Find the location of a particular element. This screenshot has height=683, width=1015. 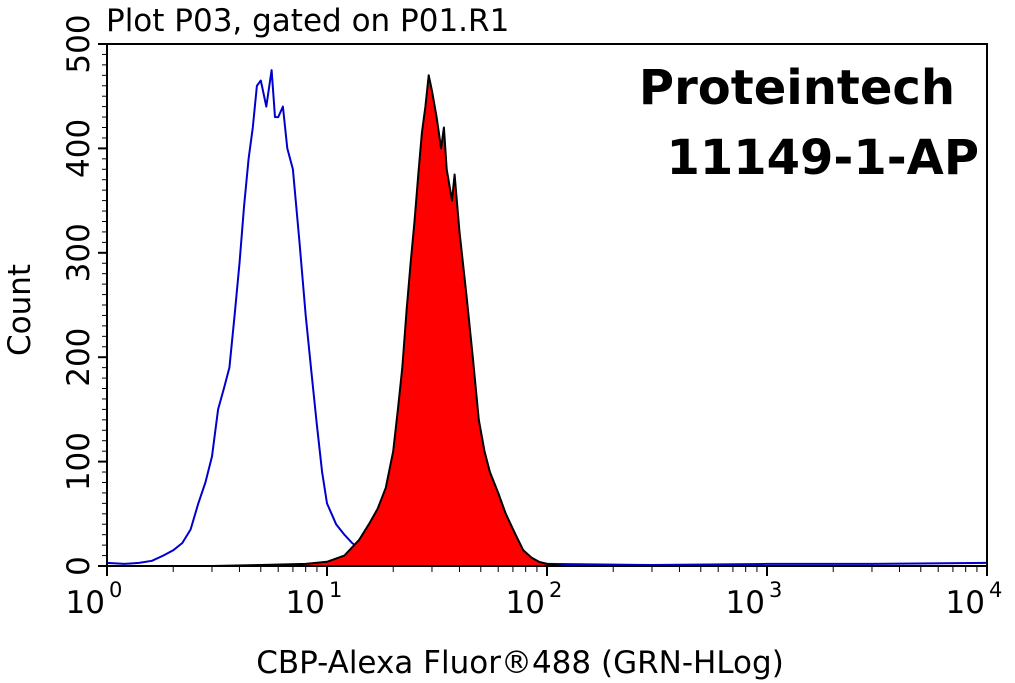

brand-annotation: Proteintech is located at coordinates (797, 88).